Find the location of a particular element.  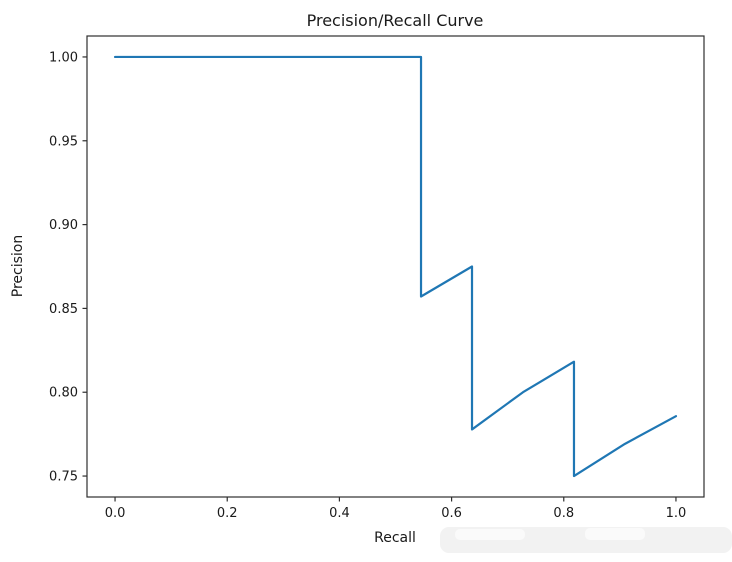

y-tick-label: 0.80 is located at coordinates (63, 393).